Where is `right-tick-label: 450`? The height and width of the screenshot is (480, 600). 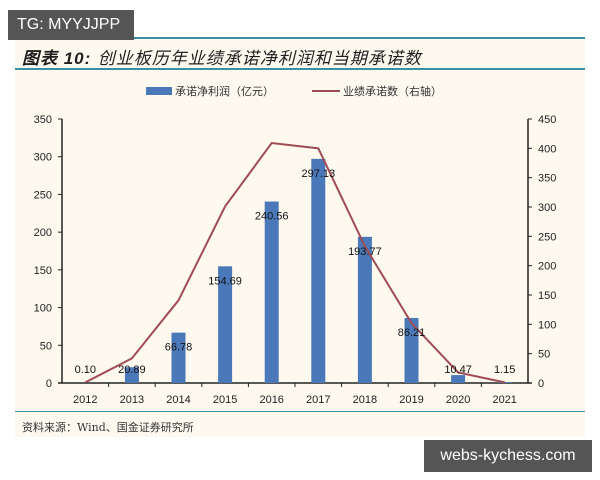
right-tick-label: 450 is located at coordinates (547, 120).